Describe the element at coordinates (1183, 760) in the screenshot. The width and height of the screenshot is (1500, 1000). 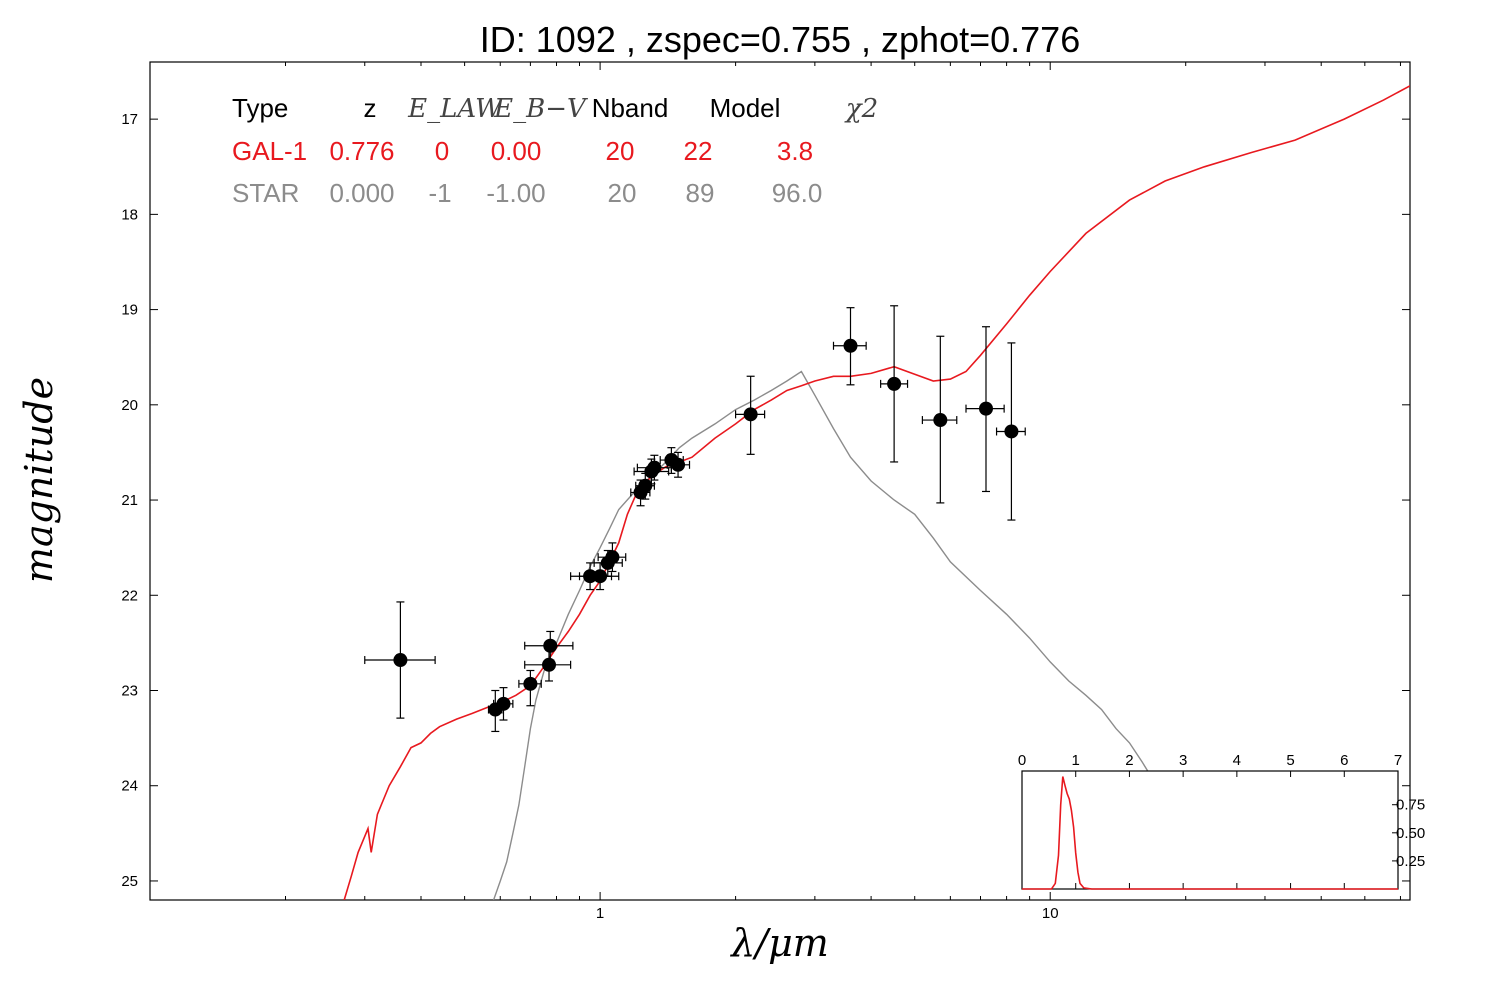
I see `inset-x-tick-label: 3` at that location.